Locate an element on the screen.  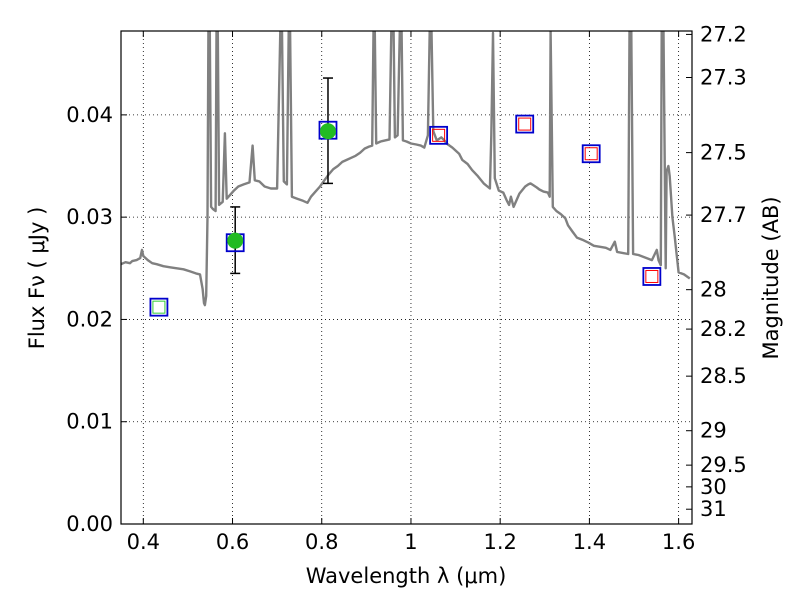
magnitude-tick-label: 28.5 is located at coordinates (723, 376).